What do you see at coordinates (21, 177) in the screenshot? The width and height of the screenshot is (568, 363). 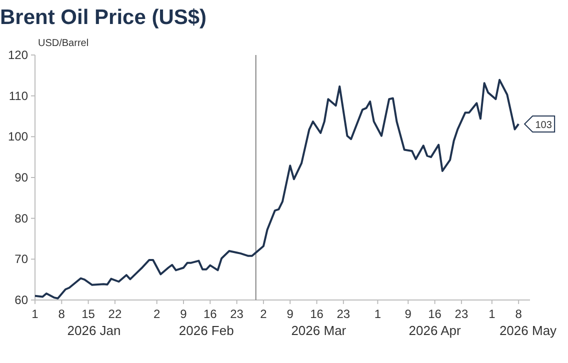 I see `y-tick-label: 90` at bounding box center [21, 177].